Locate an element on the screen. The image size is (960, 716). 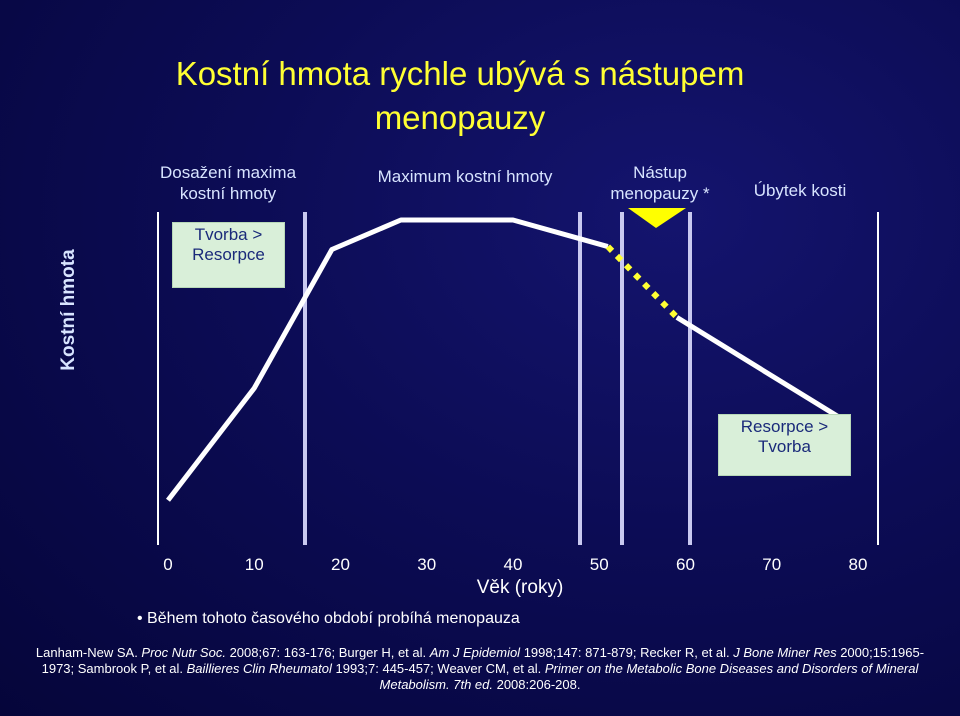
x-tick-0: 0 is located at coordinates (168, 564).